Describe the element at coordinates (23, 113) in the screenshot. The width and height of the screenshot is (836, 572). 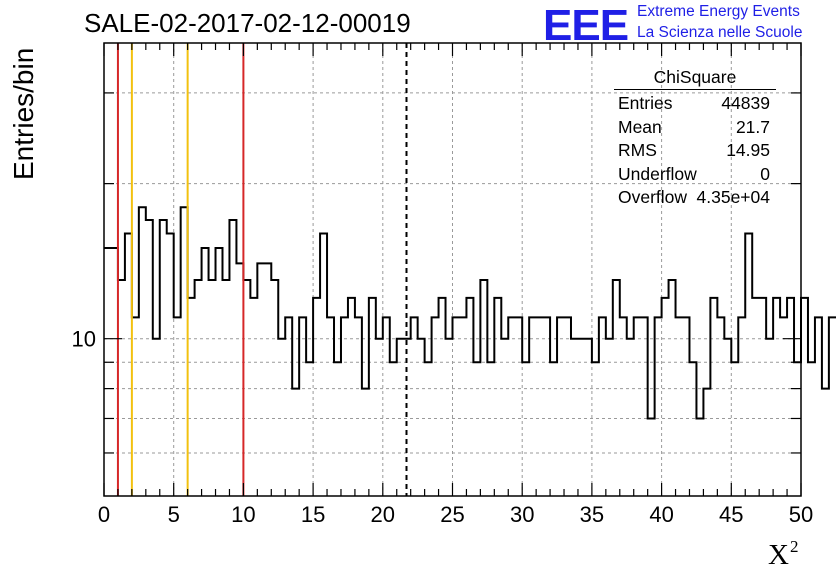
I see `y-axis-label: Entries/bin` at that location.